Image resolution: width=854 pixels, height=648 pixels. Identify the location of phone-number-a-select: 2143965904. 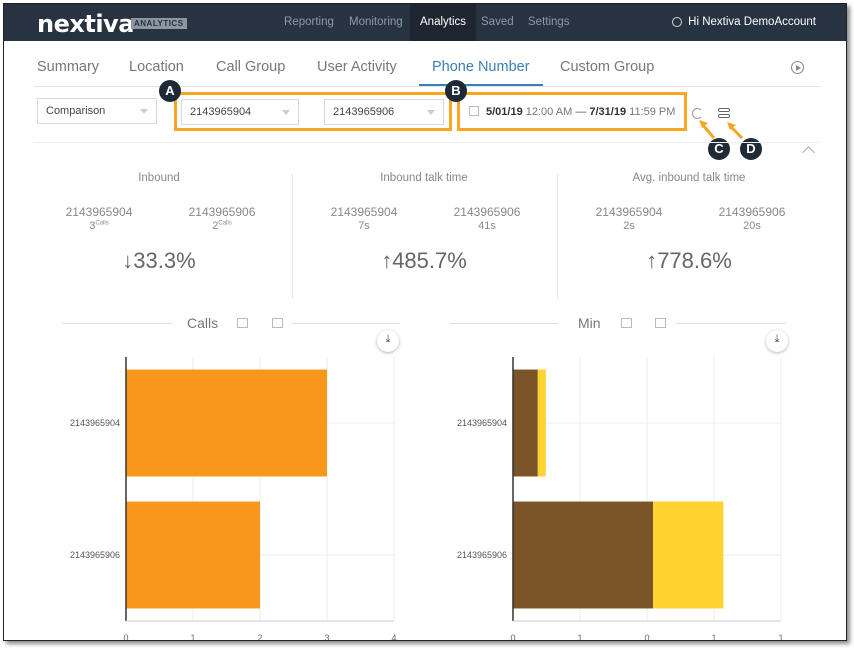
(240, 112).